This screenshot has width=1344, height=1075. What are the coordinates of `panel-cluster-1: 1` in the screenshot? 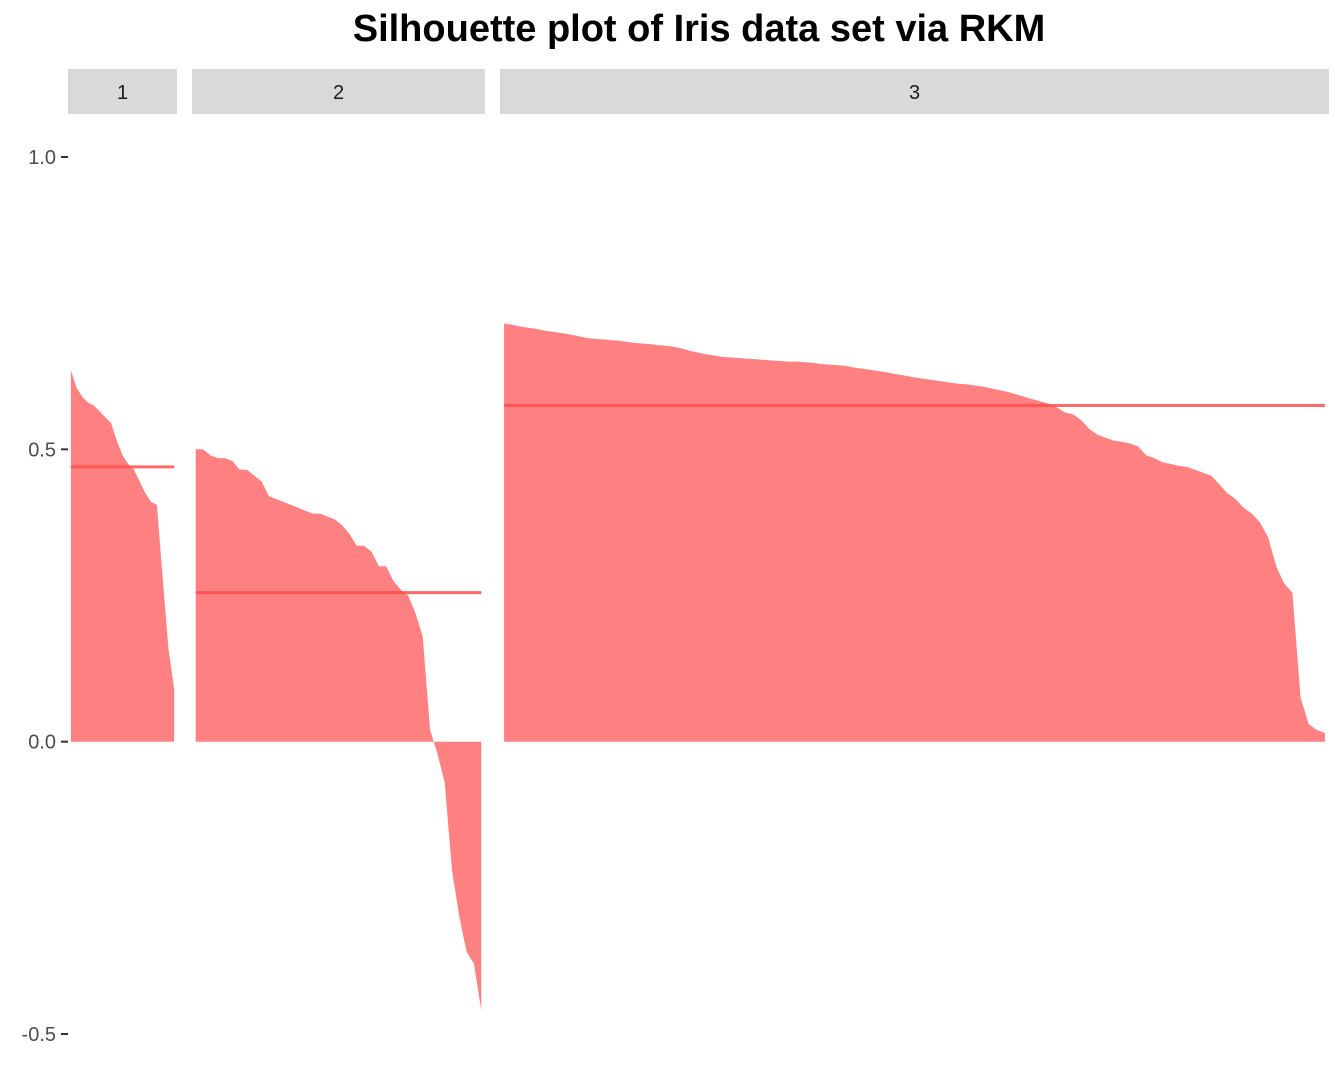 It's located at (122, 405).